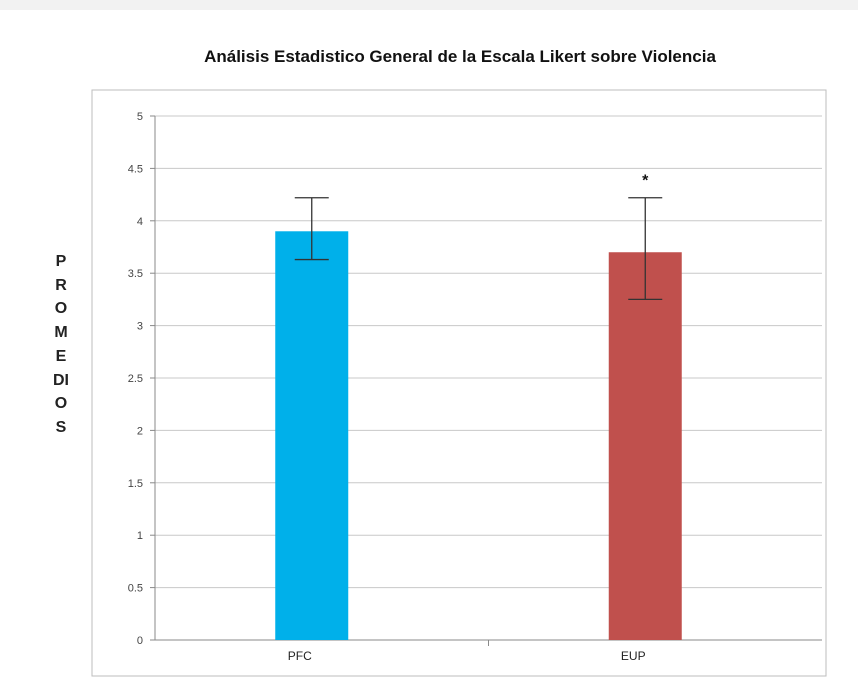  I want to click on y-tick-label: 0.5, so click(135, 589).